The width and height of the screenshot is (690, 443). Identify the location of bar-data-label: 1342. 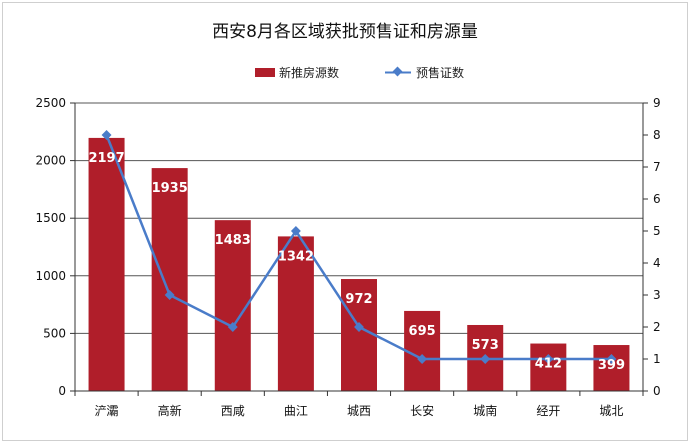
(296, 256).